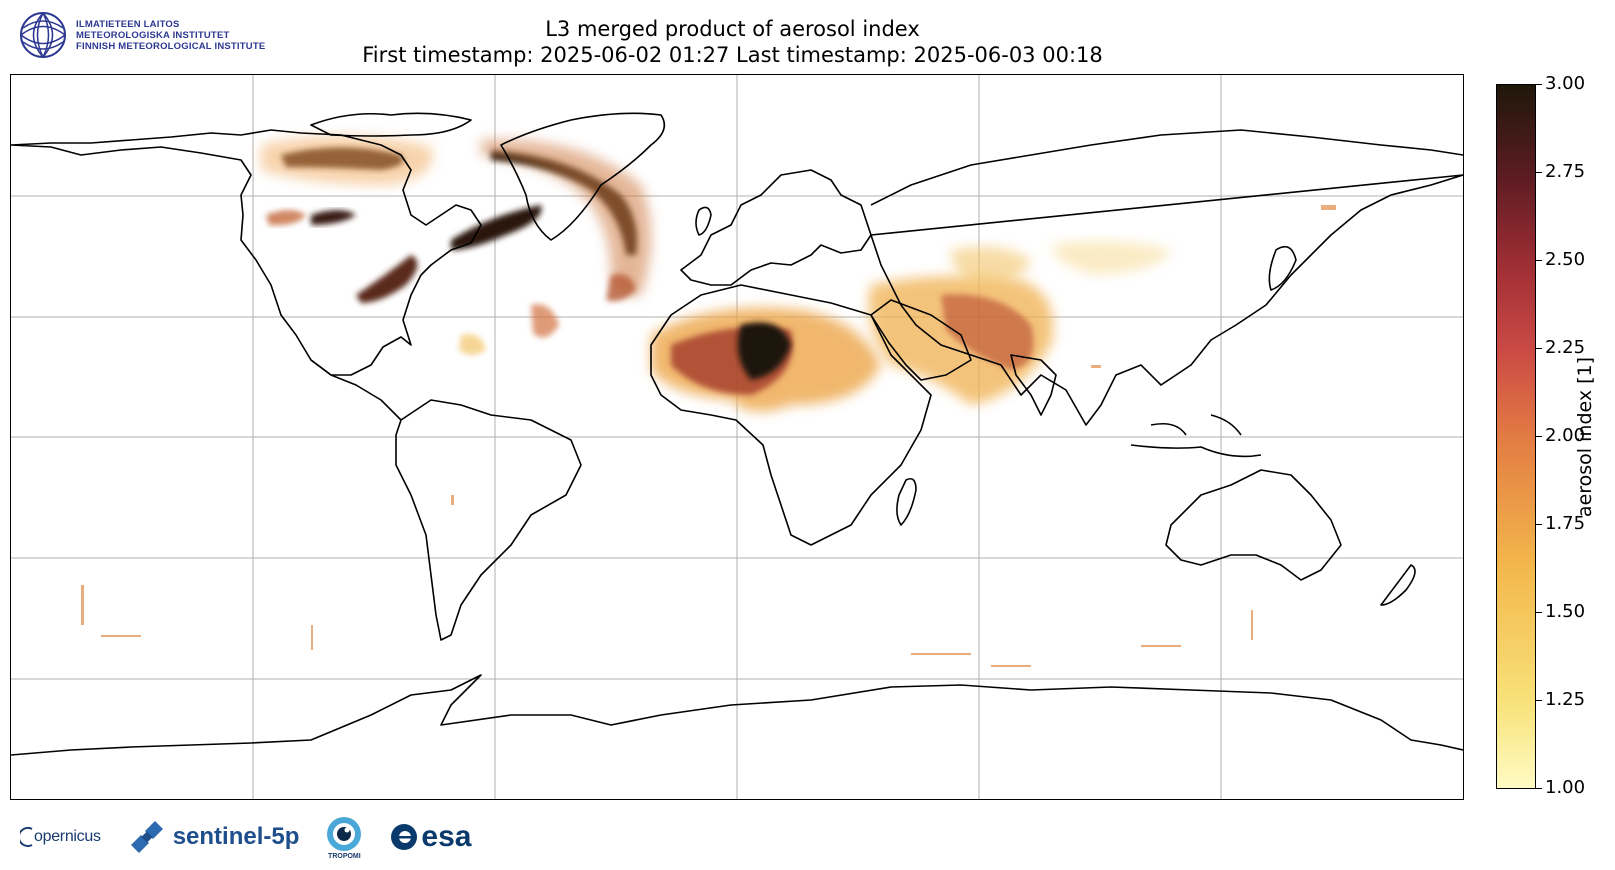 Image resolution: width=1615 pixels, height=870 pixels. What do you see at coordinates (991, 266) in the screenshot?
I see `dust-central-asia` at bounding box center [991, 266].